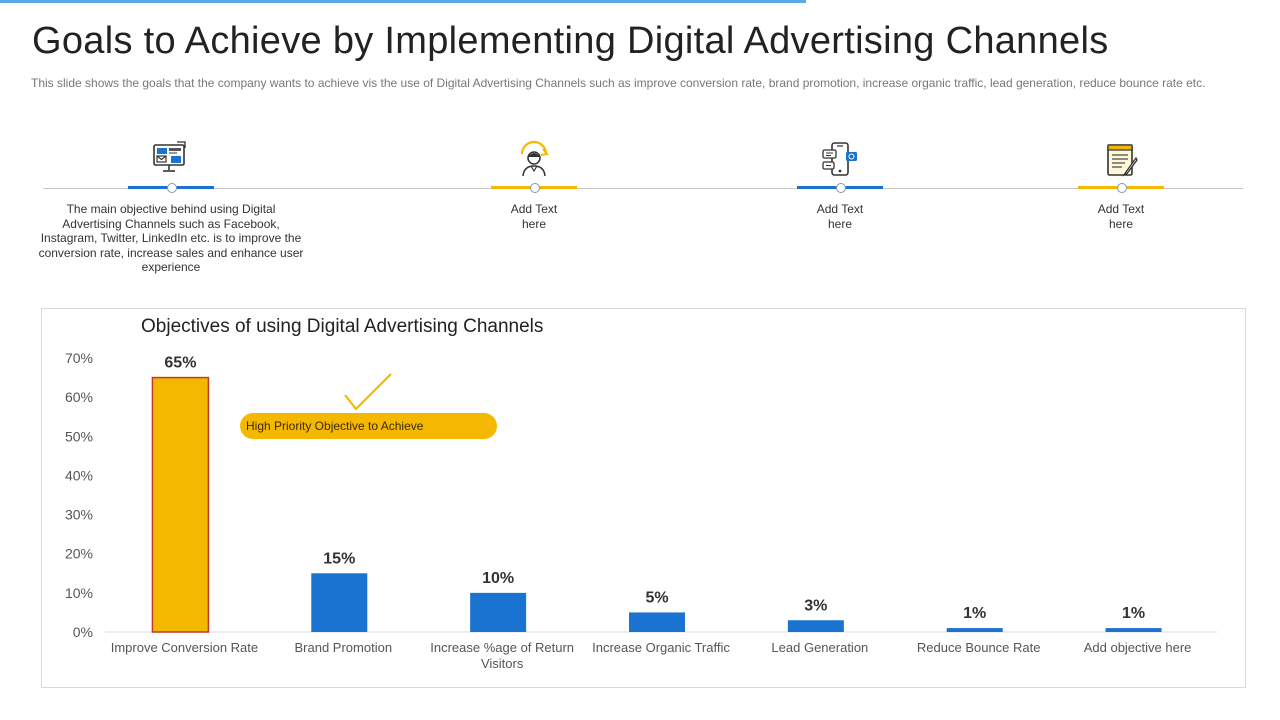  What do you see at coordinates (979, 647) in the screenshot?
I see `category-label-6: Reduce Bounce Rate` at bounding box center [979, 647].